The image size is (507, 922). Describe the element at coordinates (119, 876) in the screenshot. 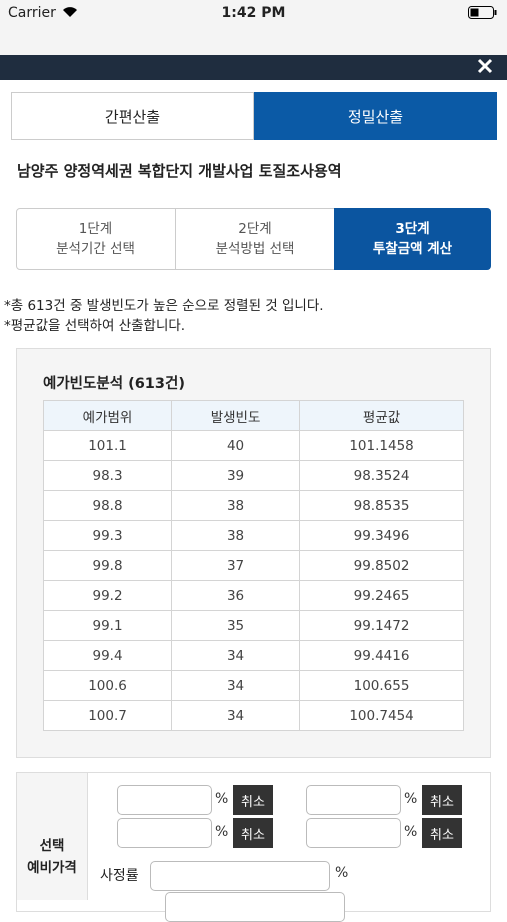

I see `rate-label: 사정률` at that location.